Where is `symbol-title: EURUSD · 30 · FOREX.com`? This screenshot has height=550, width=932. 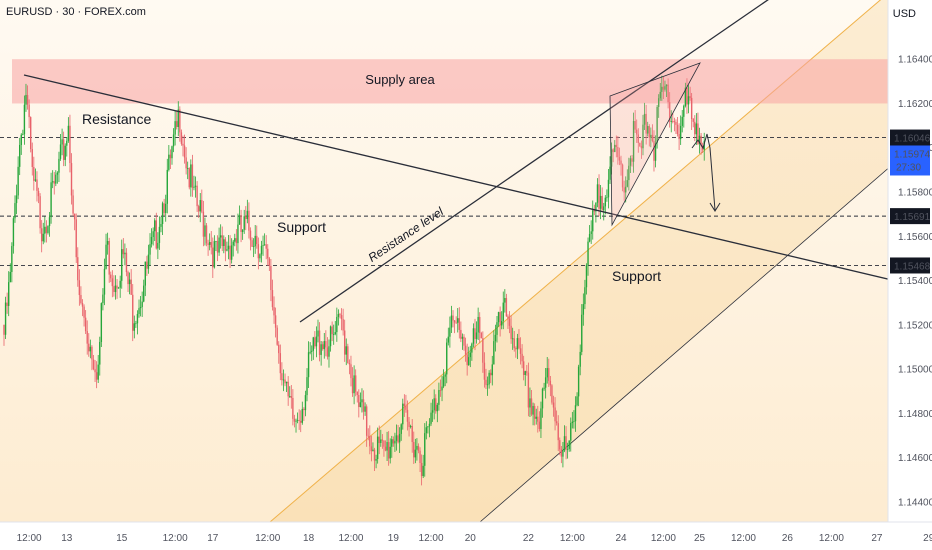 symbol-title: EURUSD · 30 · FOREX.com is located at coordinates (76, 12).